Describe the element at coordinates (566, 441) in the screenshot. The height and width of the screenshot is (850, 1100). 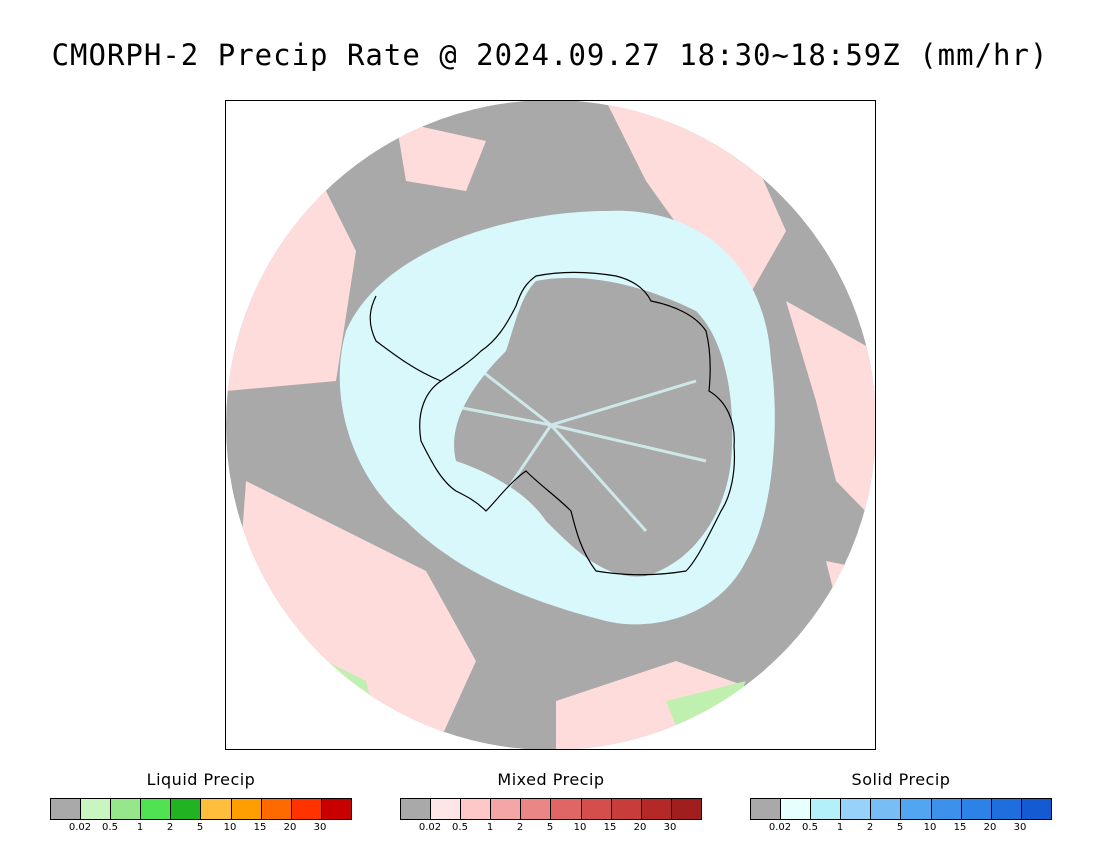
I see `precip-streaks` at that location.